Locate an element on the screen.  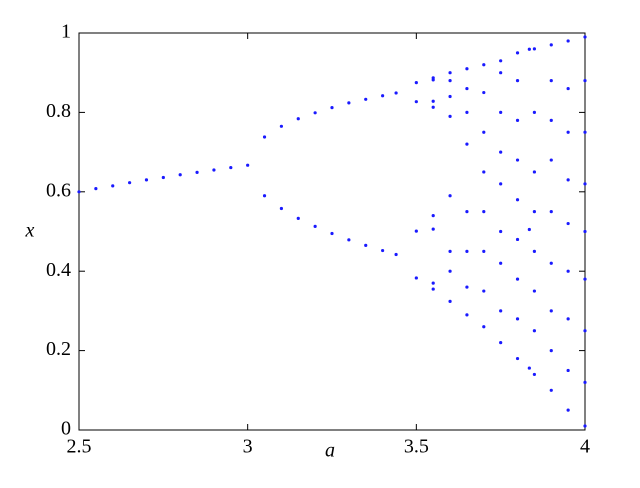
y-tick-label: 0 is located at coordinates (66, 429).